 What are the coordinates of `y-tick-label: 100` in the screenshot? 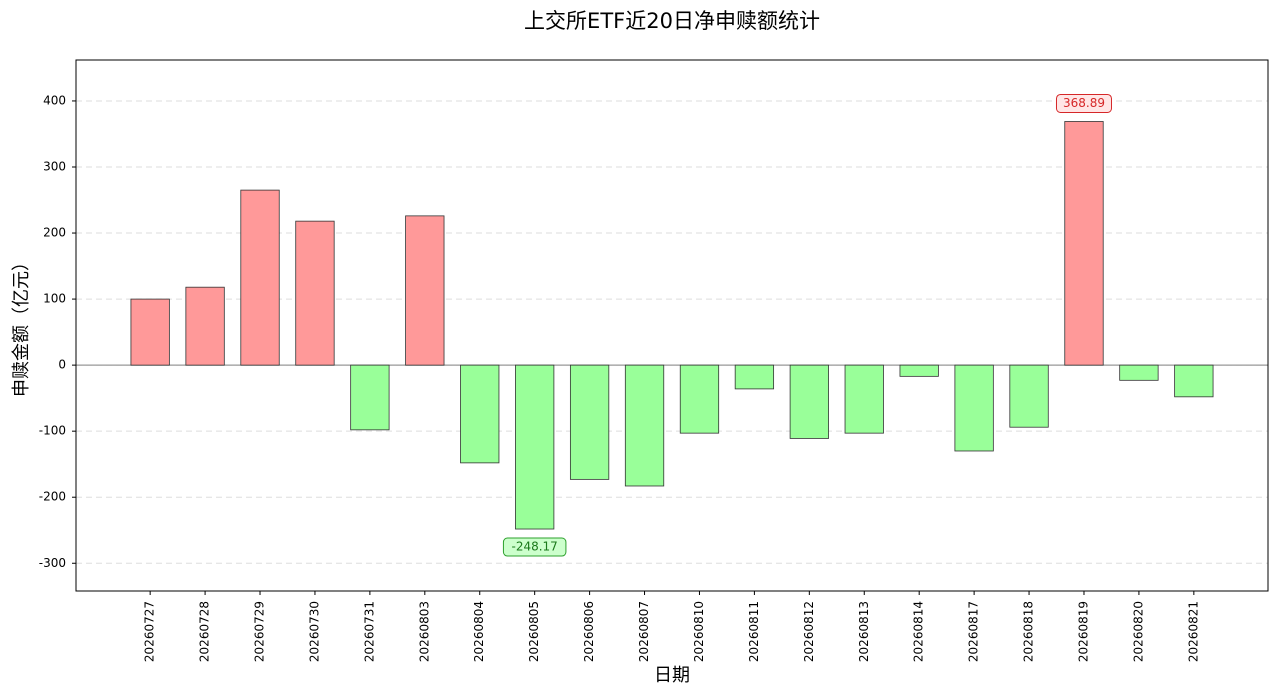 It's located at (54, 299).